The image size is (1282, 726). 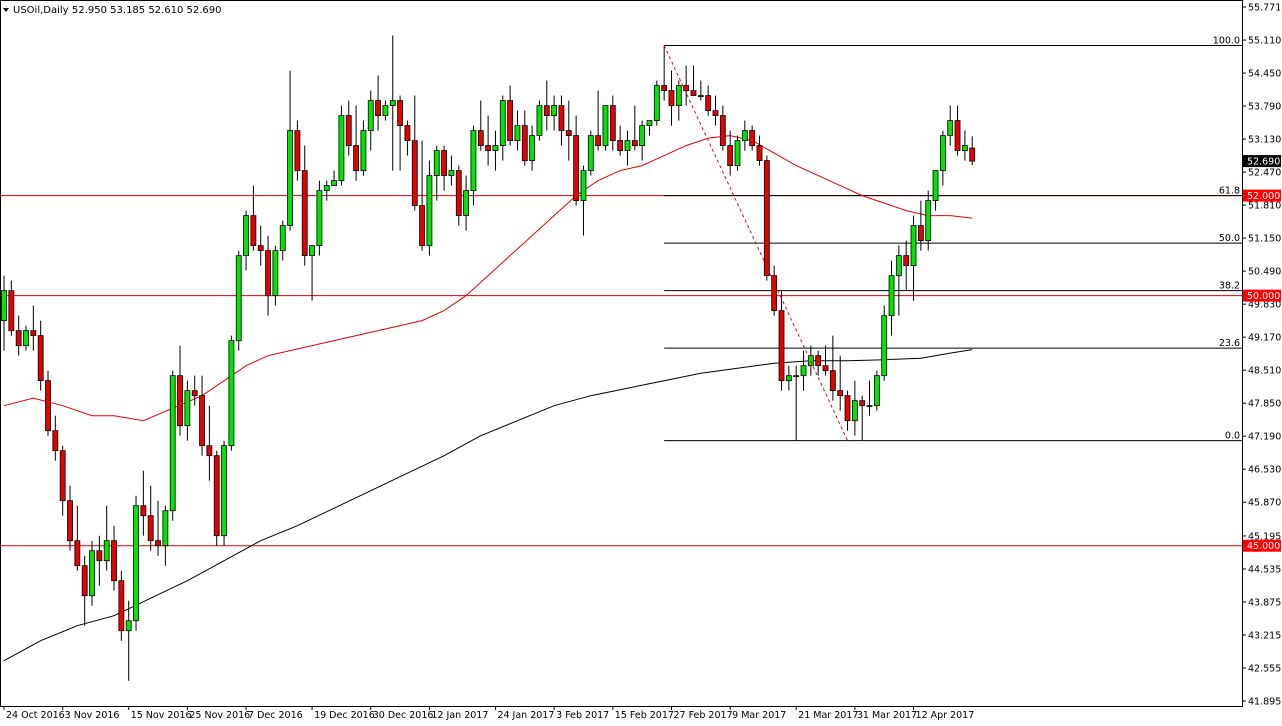 What do you see at coordinates (41, 10) in the screenshot?
I see `symbol-label: USOil,Daily` at bounding box center [41, 10].